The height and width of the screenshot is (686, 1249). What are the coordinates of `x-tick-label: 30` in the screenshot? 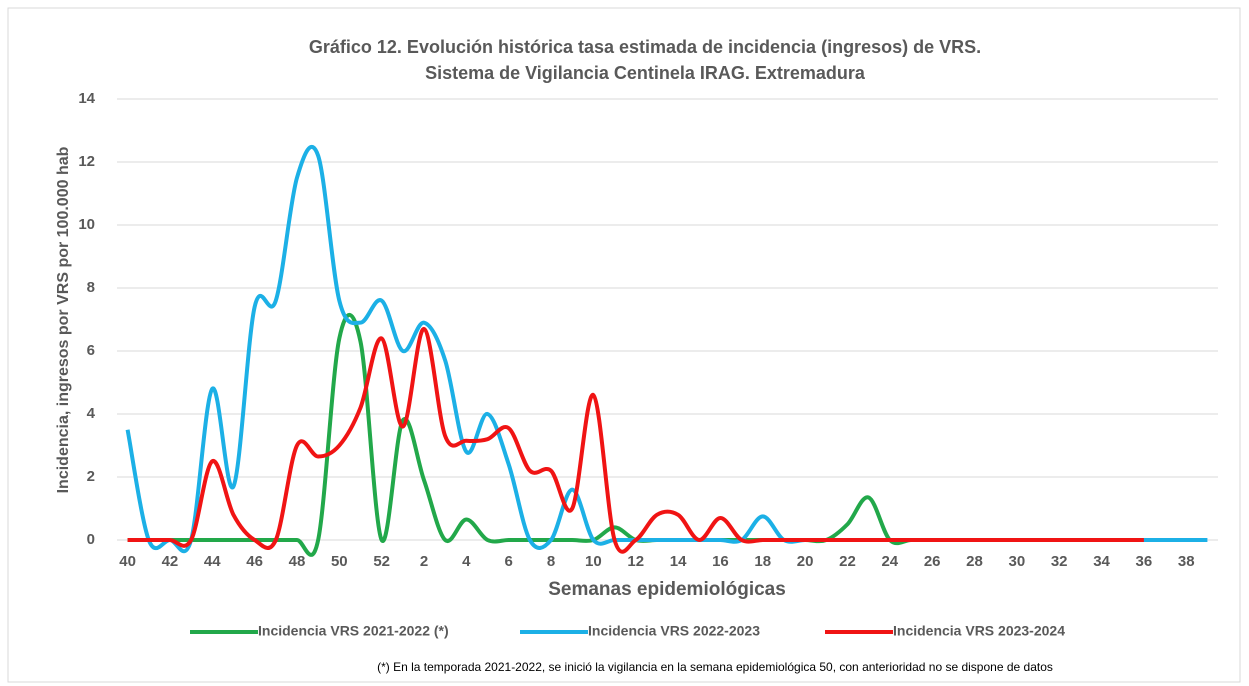 It's located at (1017, 561).